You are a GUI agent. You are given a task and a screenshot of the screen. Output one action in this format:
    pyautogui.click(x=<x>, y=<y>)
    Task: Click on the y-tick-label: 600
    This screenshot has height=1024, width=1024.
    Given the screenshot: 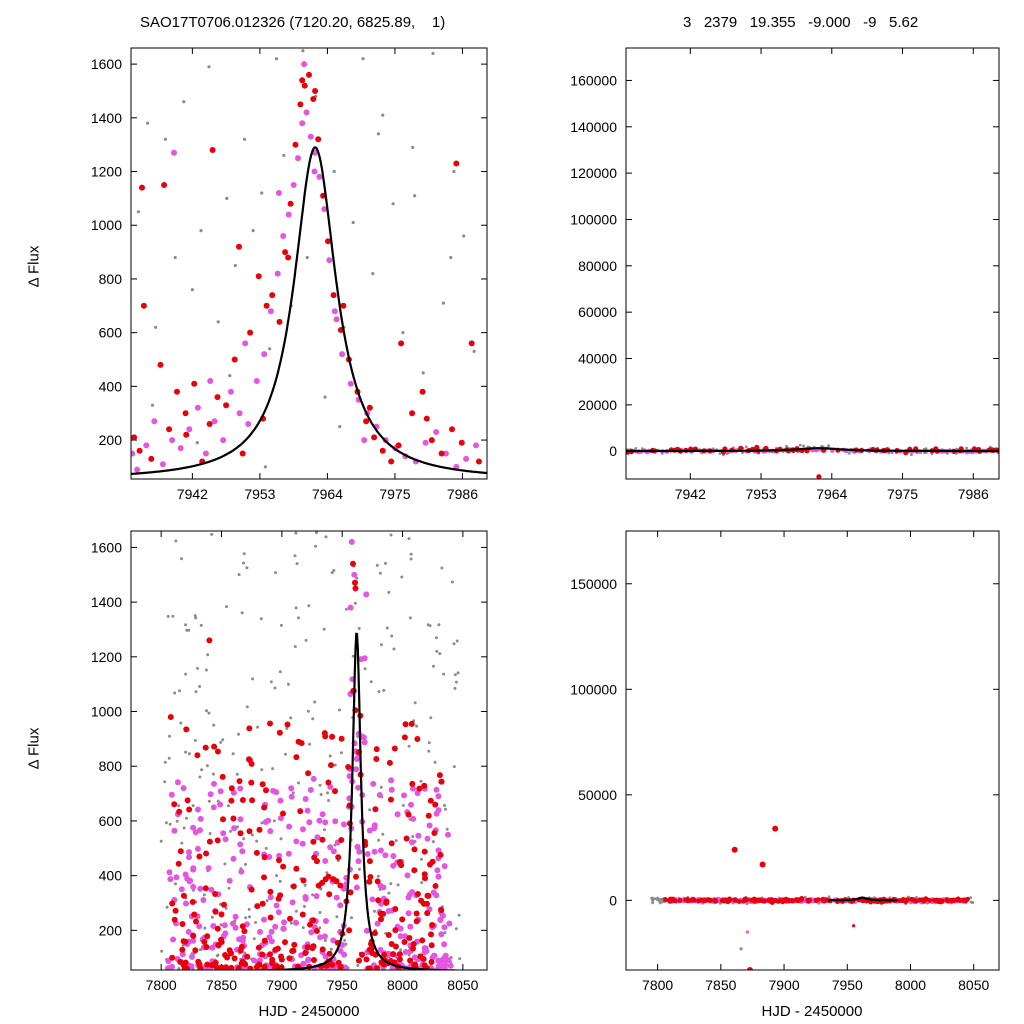 What is the action you would take?
    pyautogui.click(x=111, y=333)
    